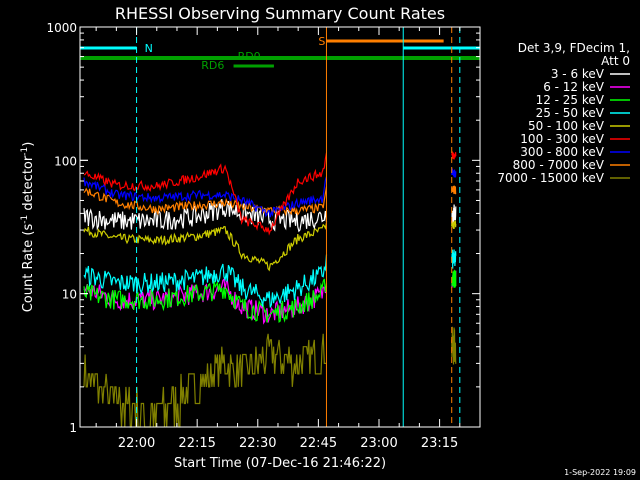 The image size is (640, 480). Describe the element at coordinates (249, 56) in the screenshot. I see `flag-label-rd0: RD0` at that location.